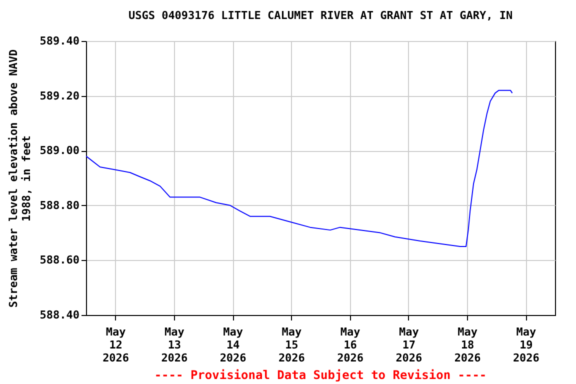  Describe the element at coordinates (60, 151) in the screenshot. I see `y-tick-label: 589.00` at that location.